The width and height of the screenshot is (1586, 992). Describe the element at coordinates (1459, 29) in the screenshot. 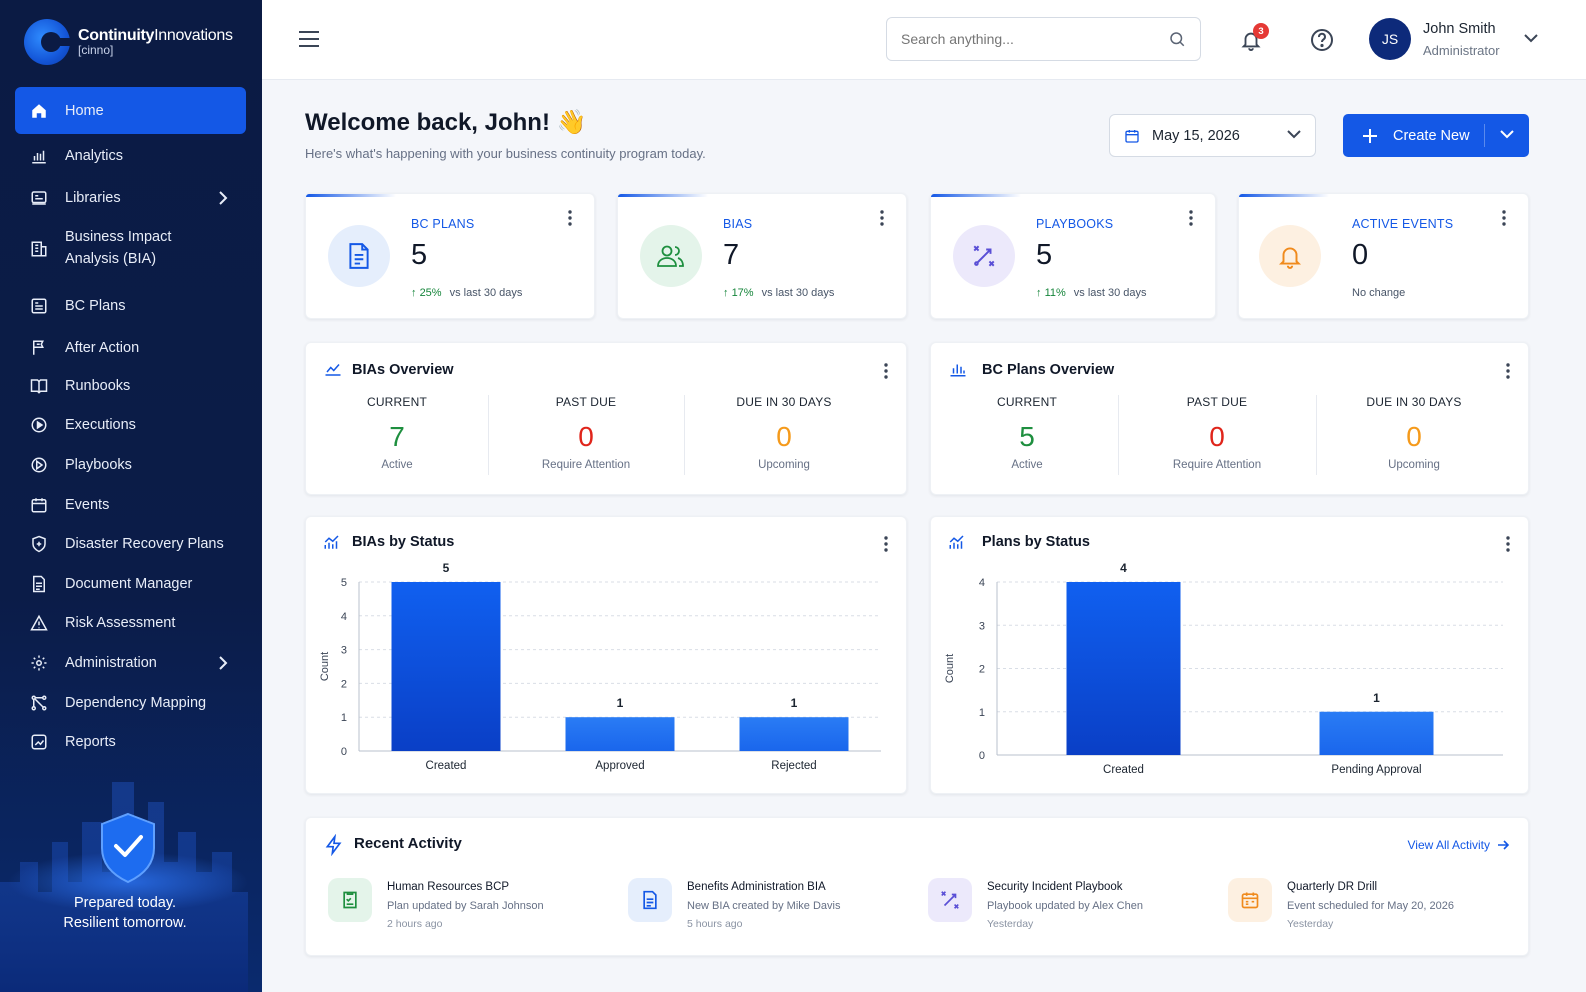

I see `user-name: John Smith` at that location.